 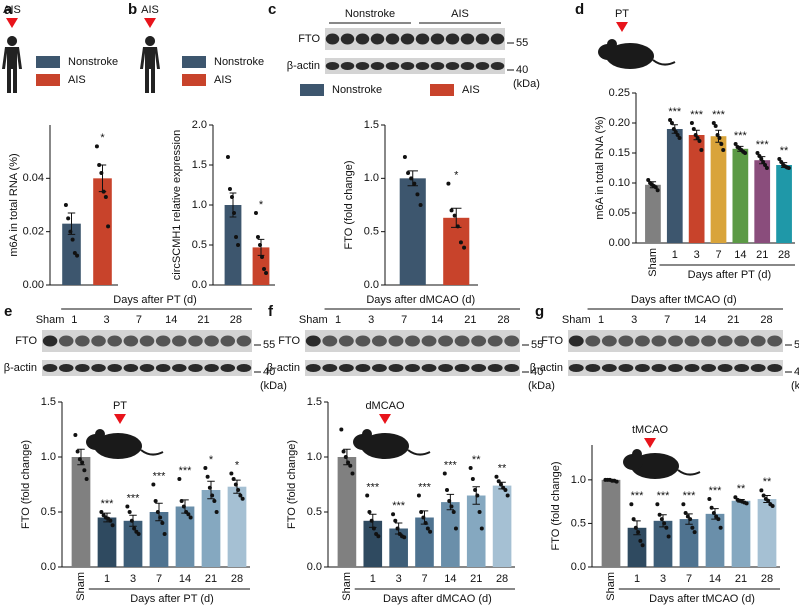 I want to click on y-tick-label: 0.05, so click(x=619, y=213).